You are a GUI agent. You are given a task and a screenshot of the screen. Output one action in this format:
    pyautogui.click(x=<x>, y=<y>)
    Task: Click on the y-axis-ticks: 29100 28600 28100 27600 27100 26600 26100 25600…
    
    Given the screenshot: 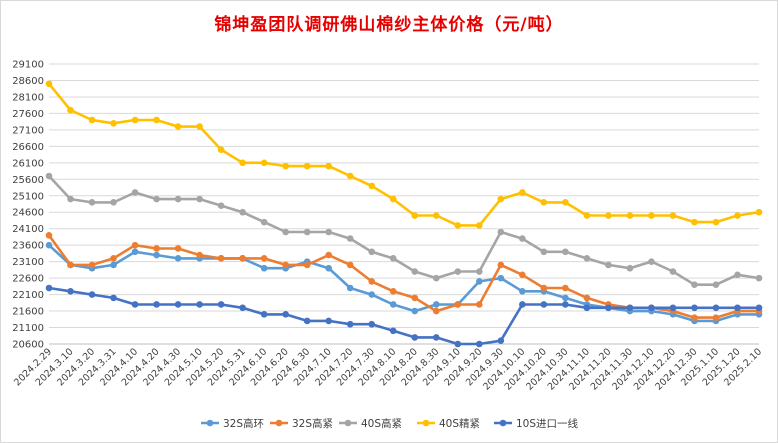 What is the action you would take?
    pyautogui.click(x=28, y=205)
    